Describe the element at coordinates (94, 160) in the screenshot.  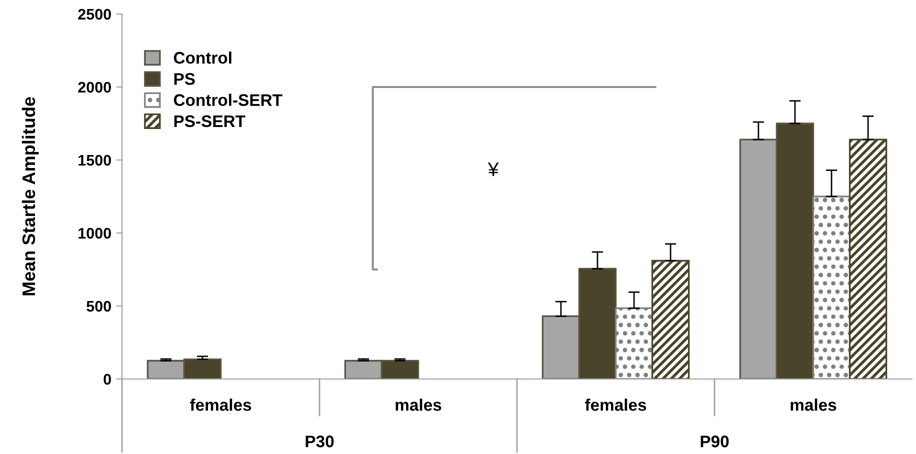
I see `y-tick-label: 1500` at that location.